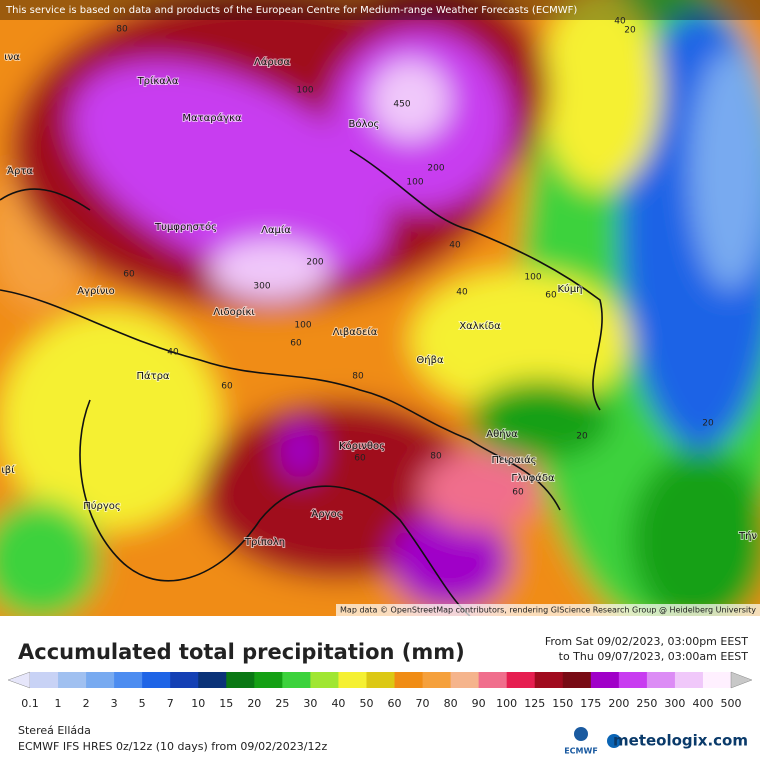 The width and height of the screenshot is (760, 760). Describe the element at coordinates (680, 741) in the screenshot. I see `brand: meteologix.com` at that location.